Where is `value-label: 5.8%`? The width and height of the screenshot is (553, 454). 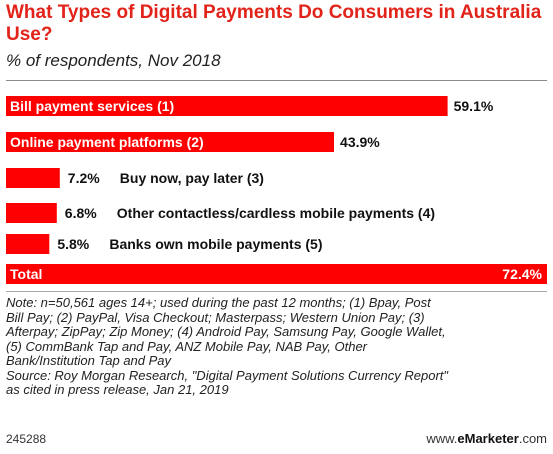 value-label: 5.8% is located at coordinates (73, 244).